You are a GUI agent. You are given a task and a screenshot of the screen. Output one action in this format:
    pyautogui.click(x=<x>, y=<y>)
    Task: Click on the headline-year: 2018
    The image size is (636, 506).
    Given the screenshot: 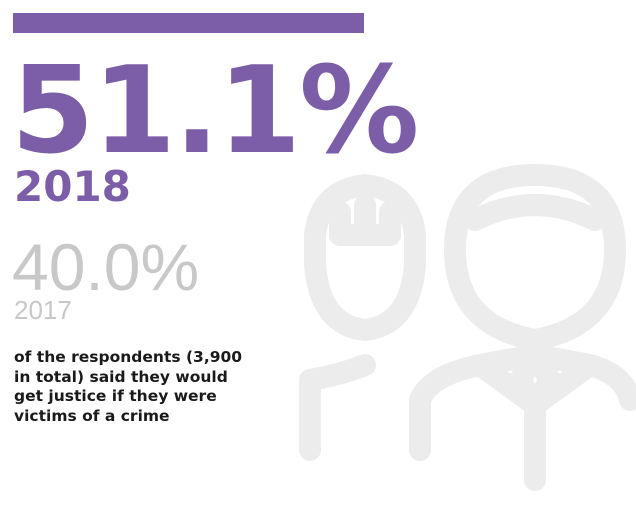 What is the action you would take?
    pyautogui.click(x=72, y=186)
    